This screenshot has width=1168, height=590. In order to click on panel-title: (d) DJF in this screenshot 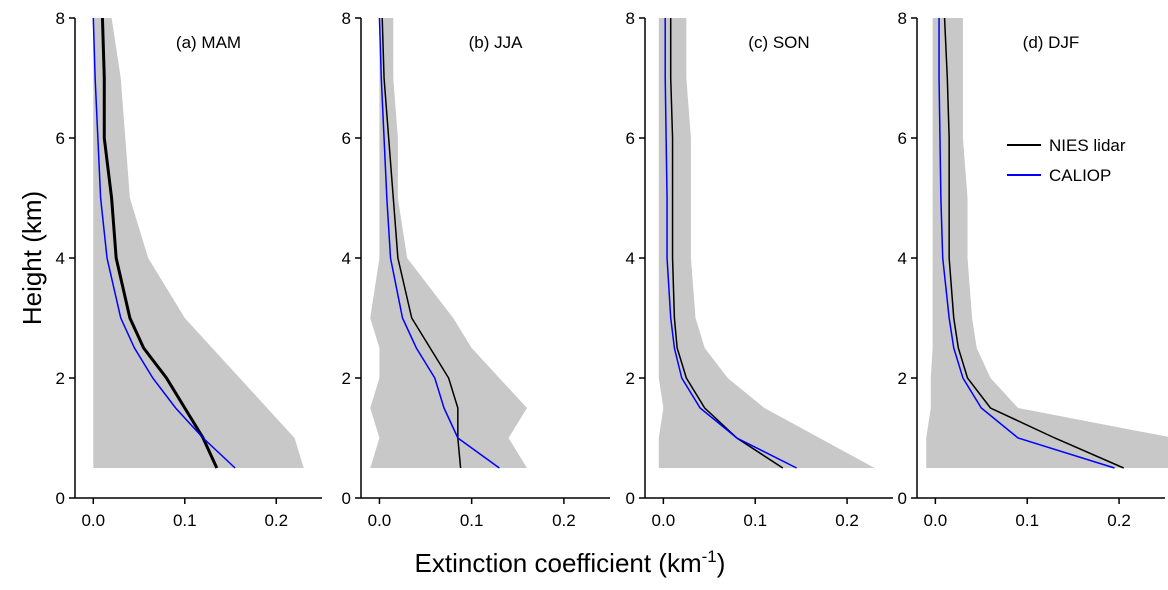, I will do `click(1051, 42)`.